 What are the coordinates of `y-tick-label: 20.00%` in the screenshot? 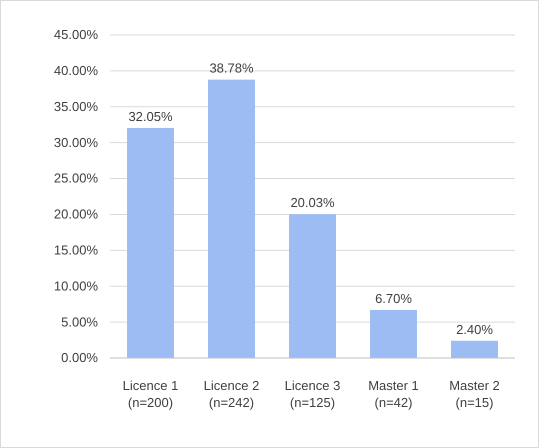 It's located at (76, 214).